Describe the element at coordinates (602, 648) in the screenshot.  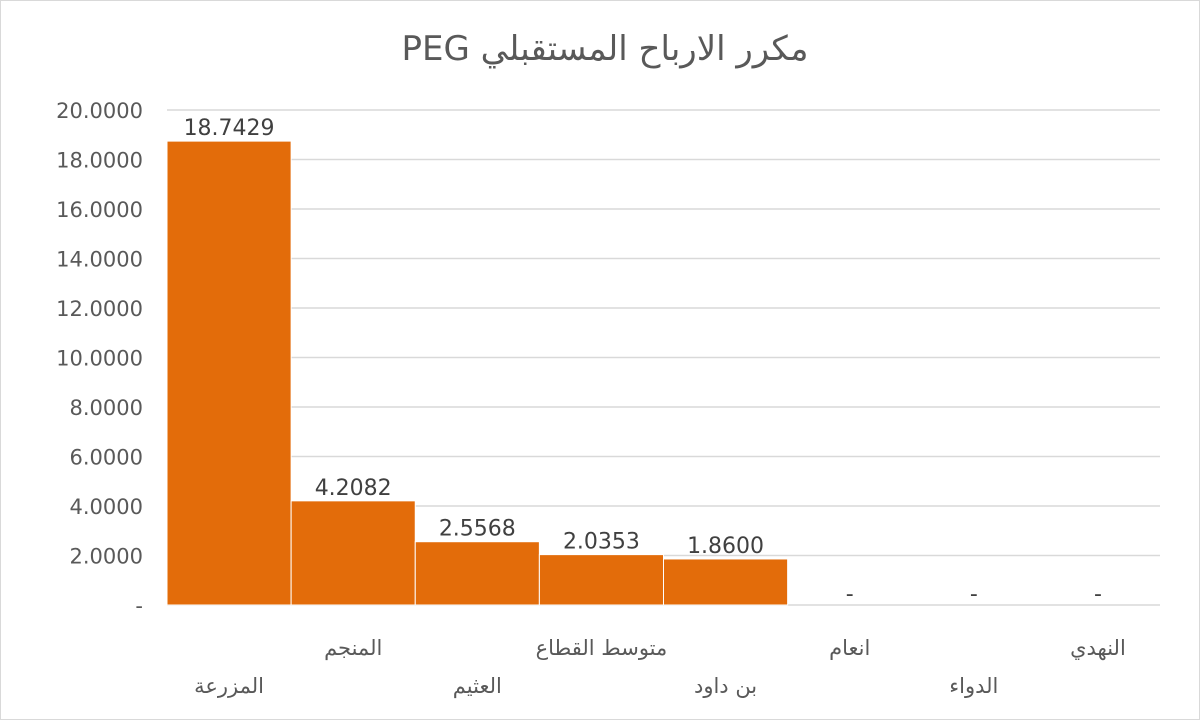
I see `x-tick-label: متوسط القطاع` at that location.